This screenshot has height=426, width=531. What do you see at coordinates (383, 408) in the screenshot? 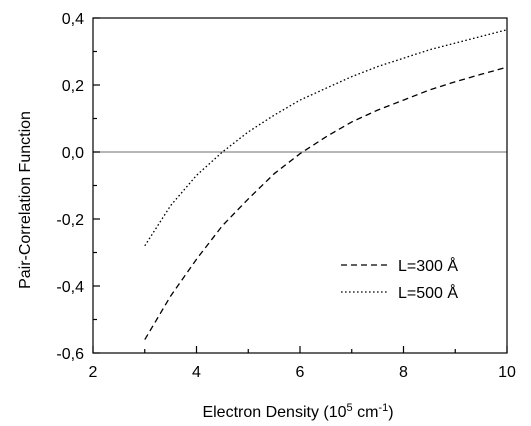
I see `x-axis-label-exponent-2: -1` at bounding box center [383, 408].